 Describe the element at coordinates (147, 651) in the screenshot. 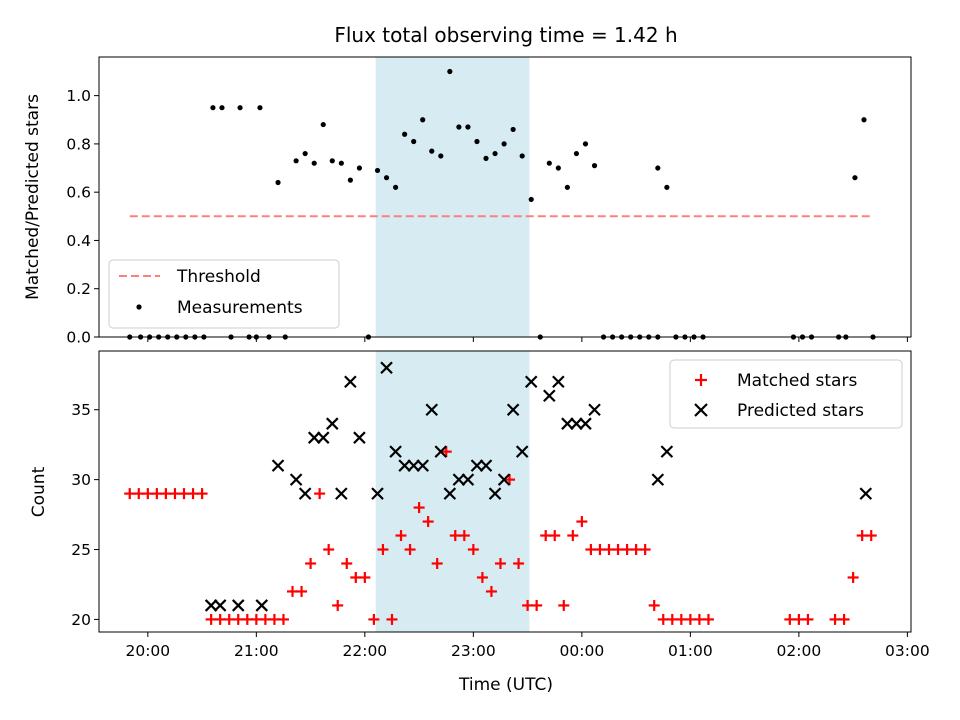

I see `count-xtick-label: 20:00` at that location.